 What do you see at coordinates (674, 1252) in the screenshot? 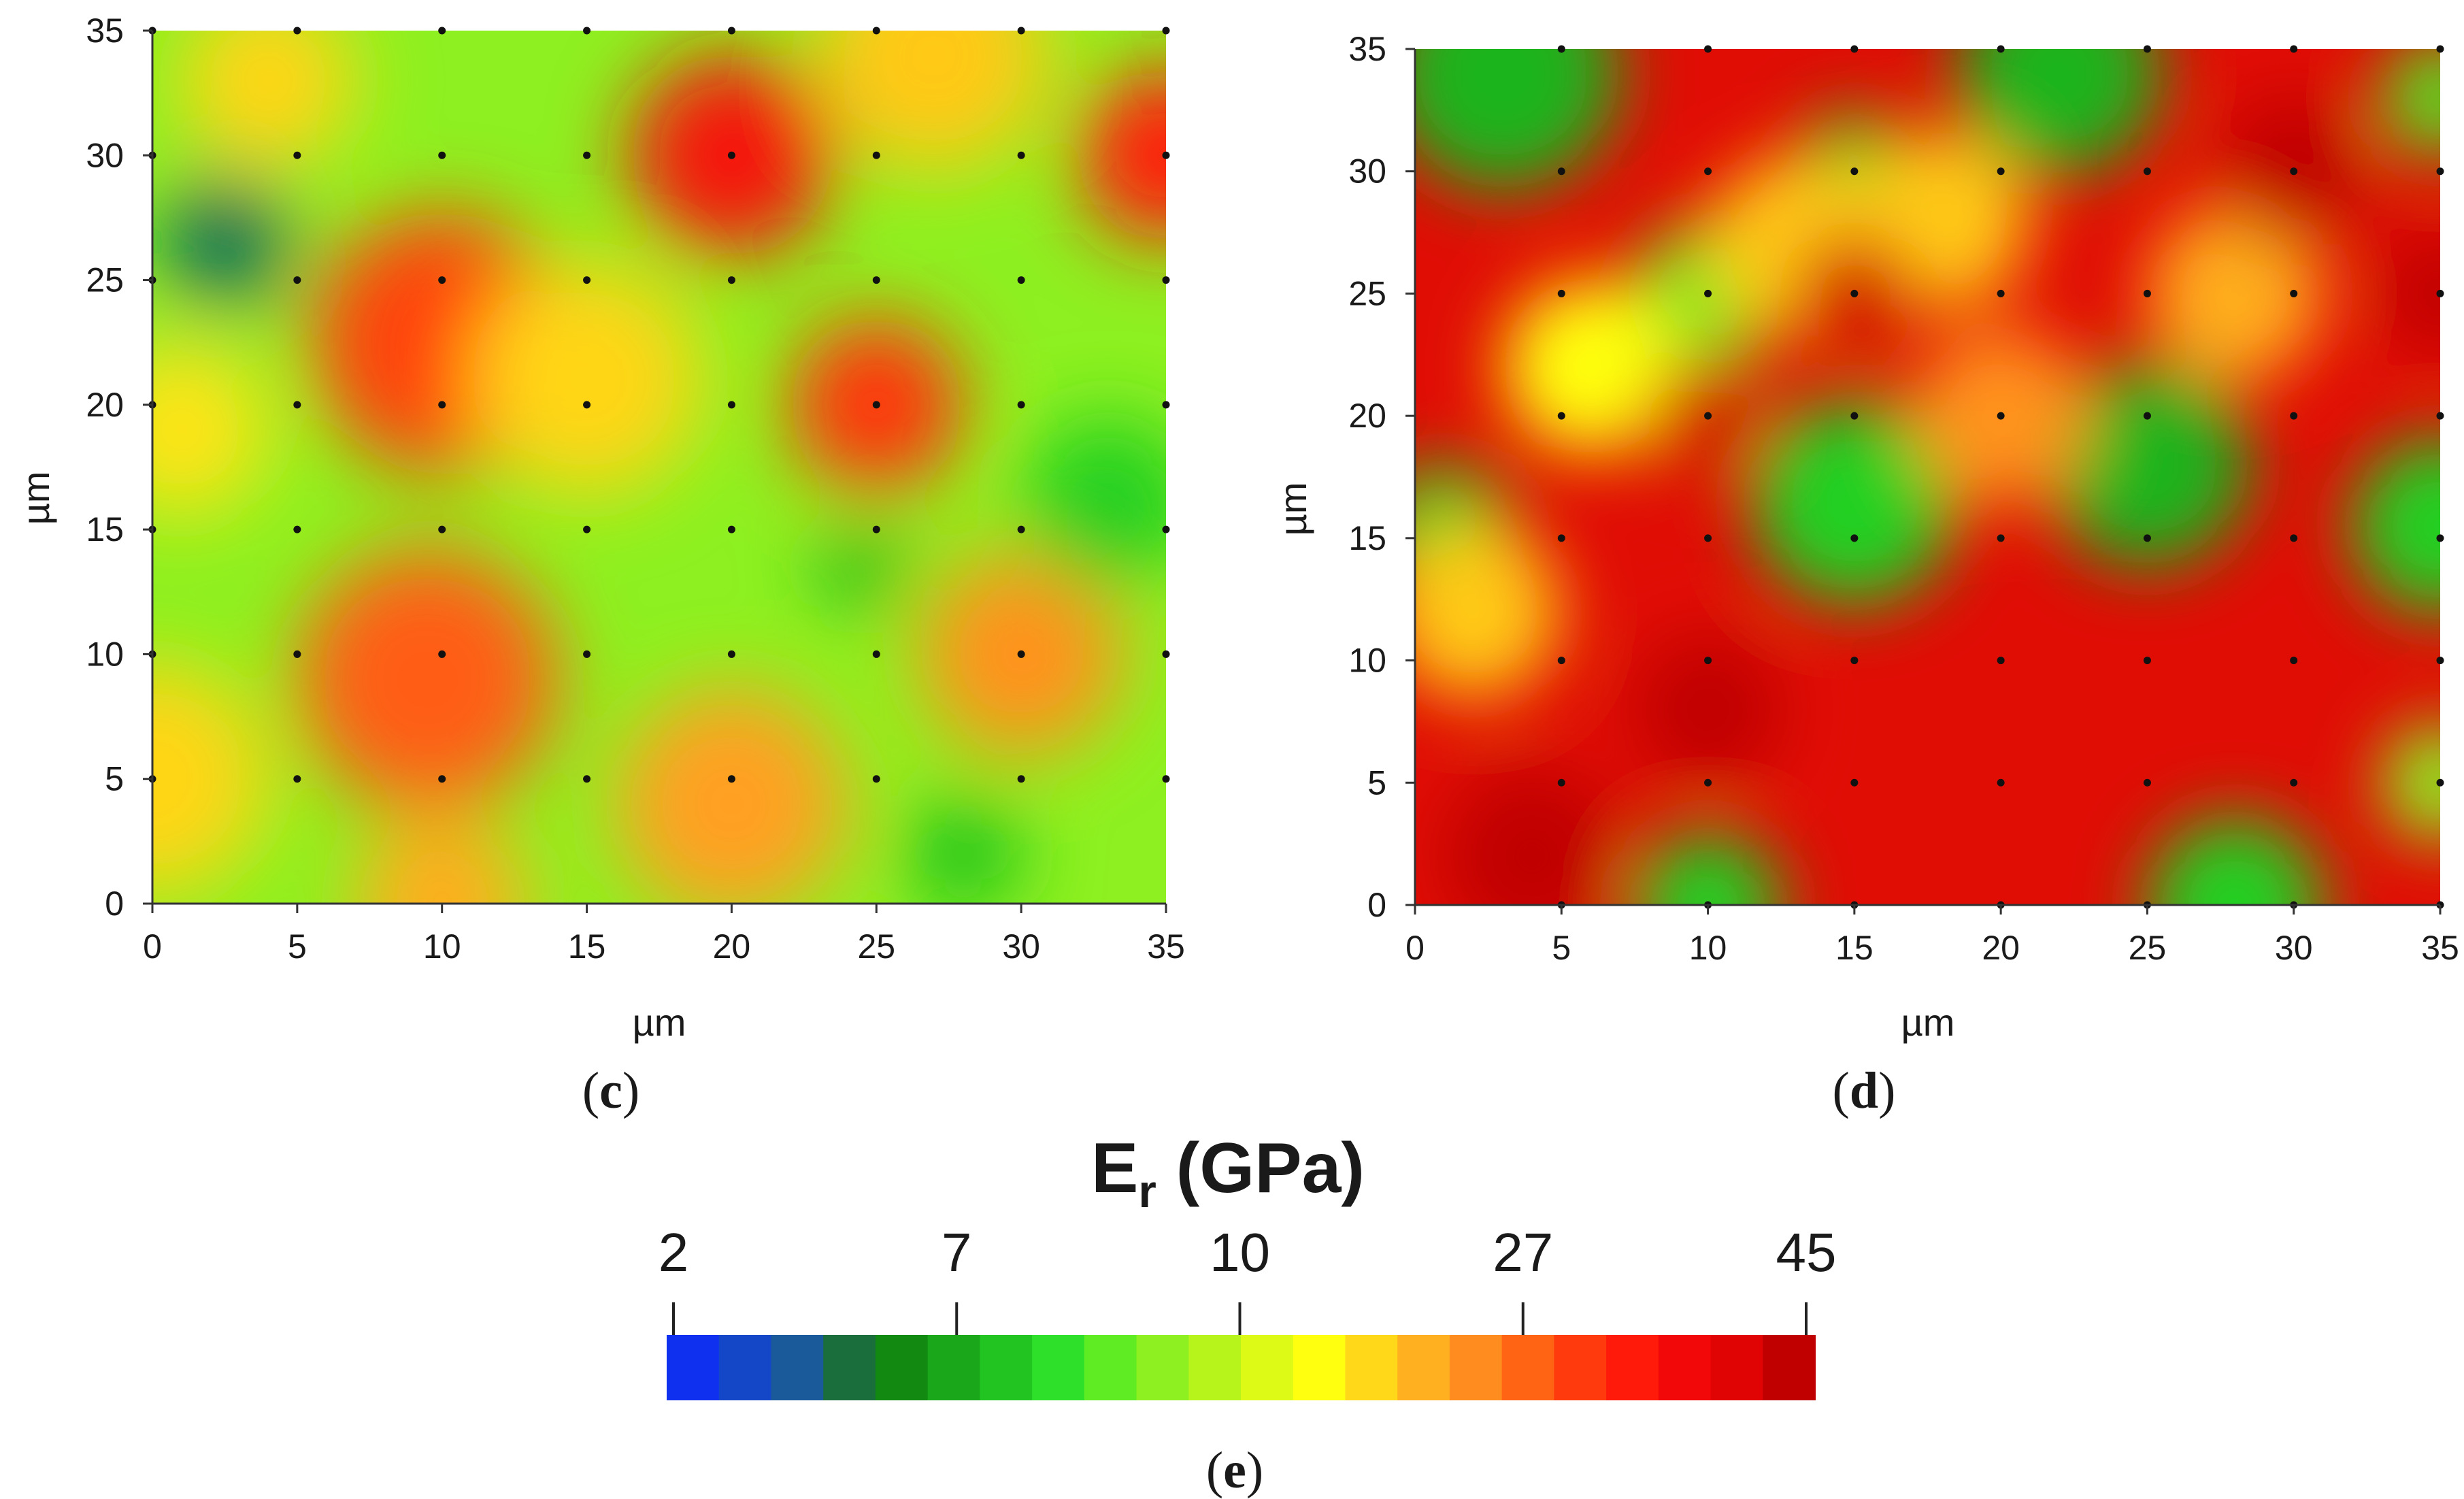
I see `colorbar-tick-label: 2` at bounding box center [674, 1252].